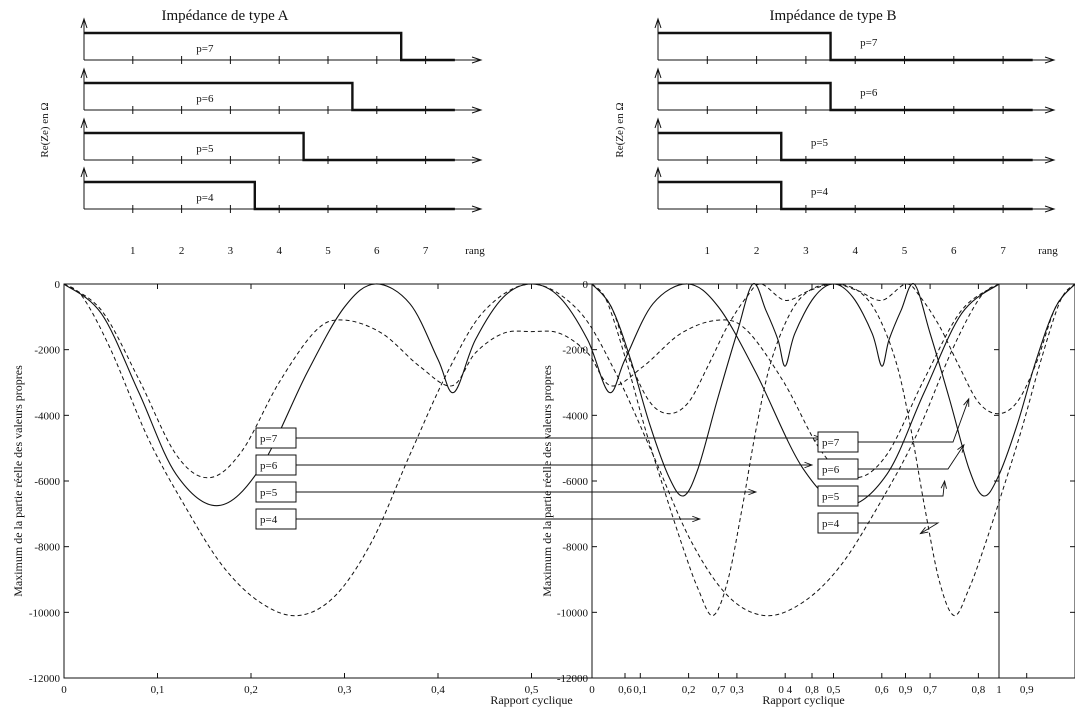  Describe the element at coordinates (999, 690) in the screenshot. I see `type-a-x-tick-label: 1` at that location.